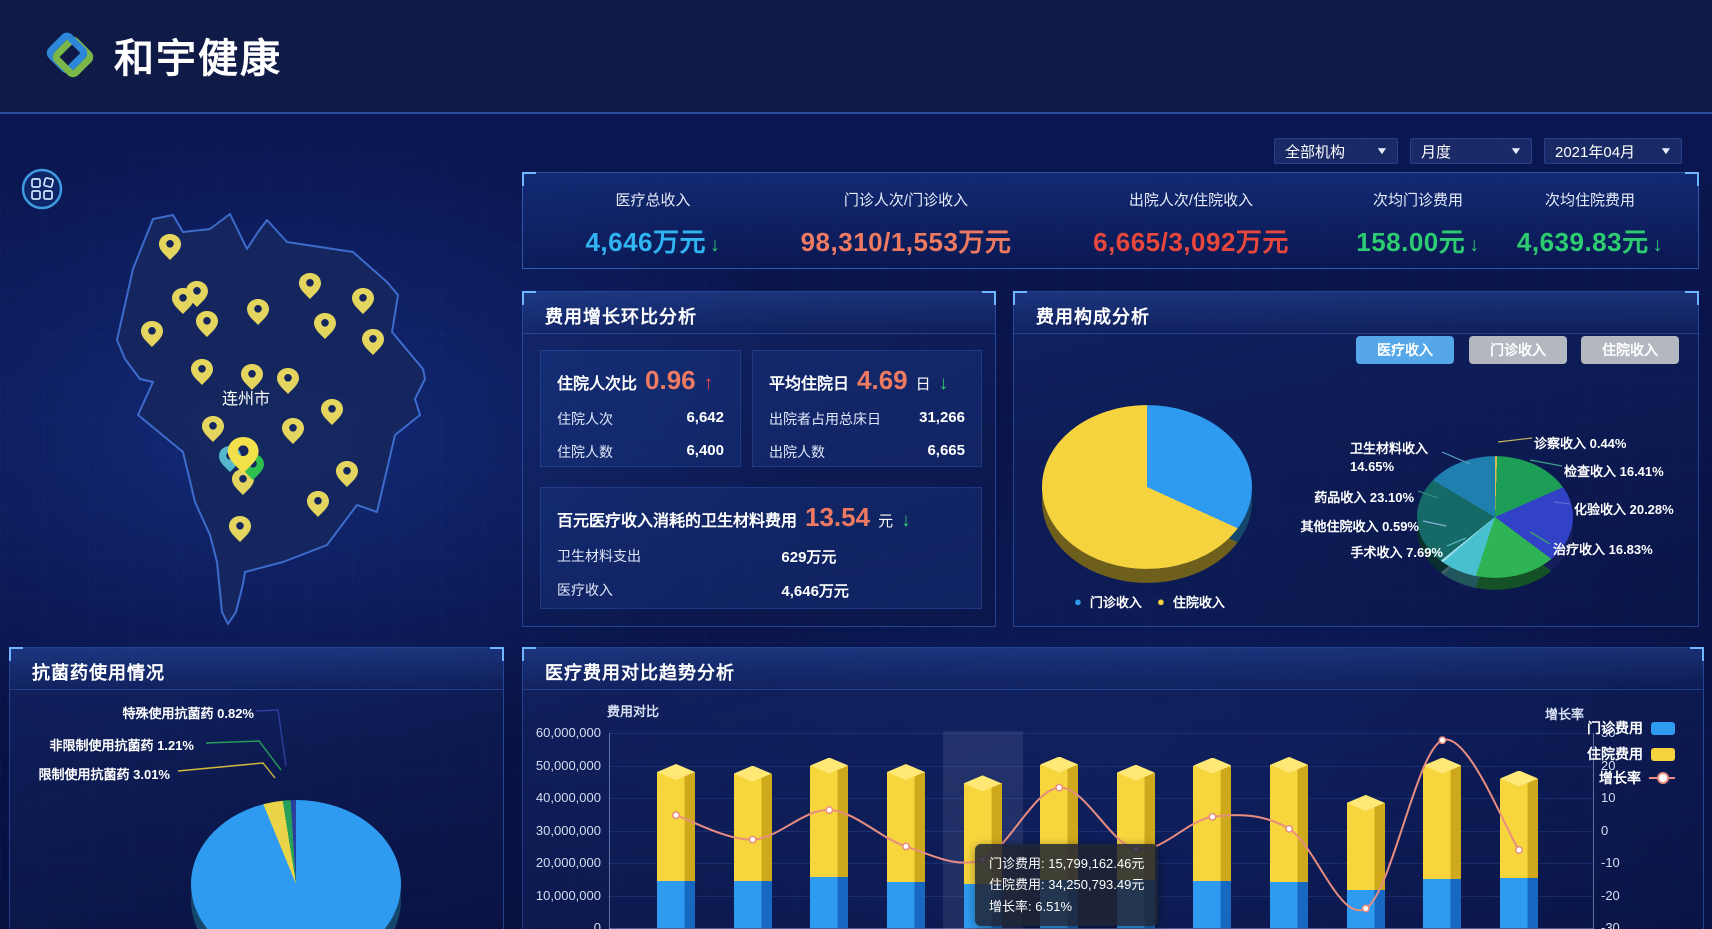 The image size is (1712, 929). Describe the element at coordinates (809, 557) in the screenshot. I see `row-value: 629万元` at that location.